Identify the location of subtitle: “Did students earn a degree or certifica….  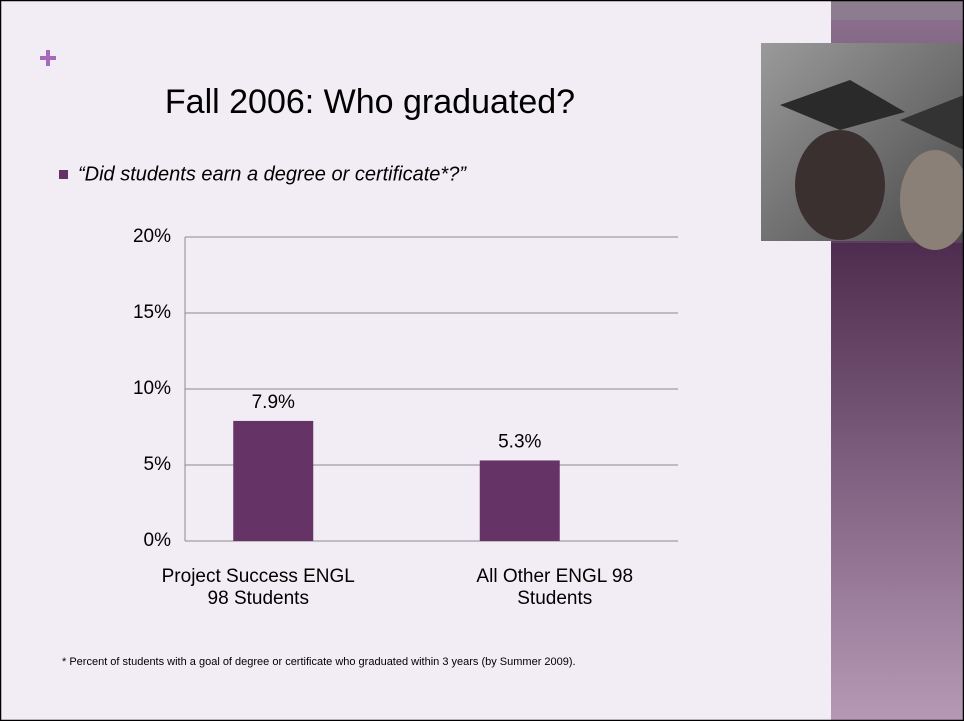
(272, 174).